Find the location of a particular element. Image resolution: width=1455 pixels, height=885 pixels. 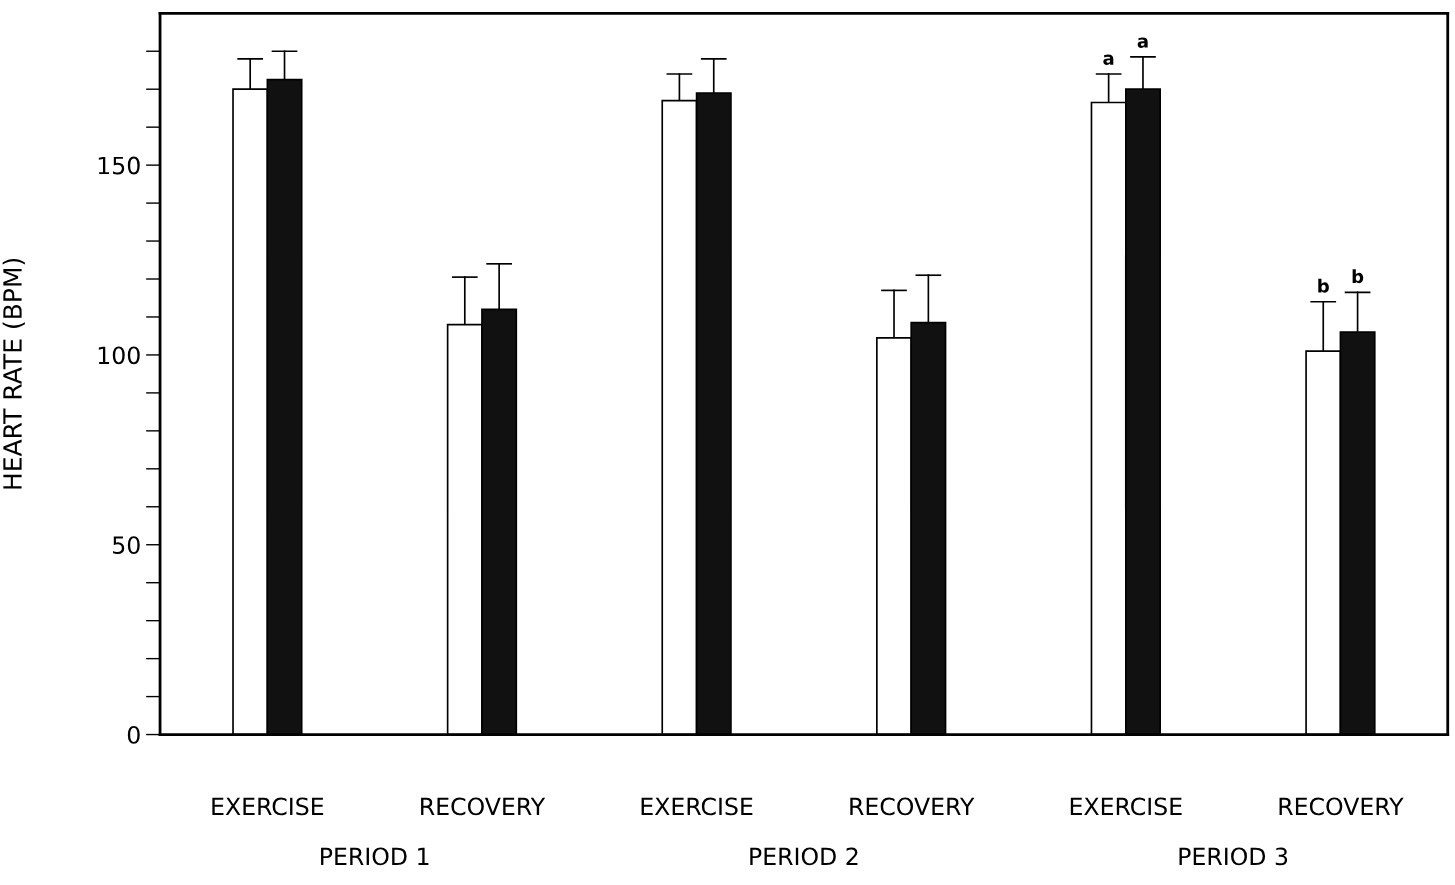

text: PERIOD 2 is located at coordinates (804, 856).